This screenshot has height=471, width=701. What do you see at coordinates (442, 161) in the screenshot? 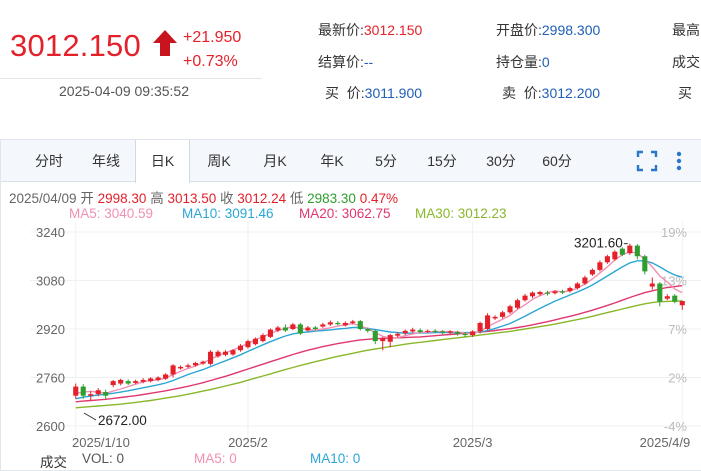
I see `tab-15min: 15分` at bounding box center [442, 161].